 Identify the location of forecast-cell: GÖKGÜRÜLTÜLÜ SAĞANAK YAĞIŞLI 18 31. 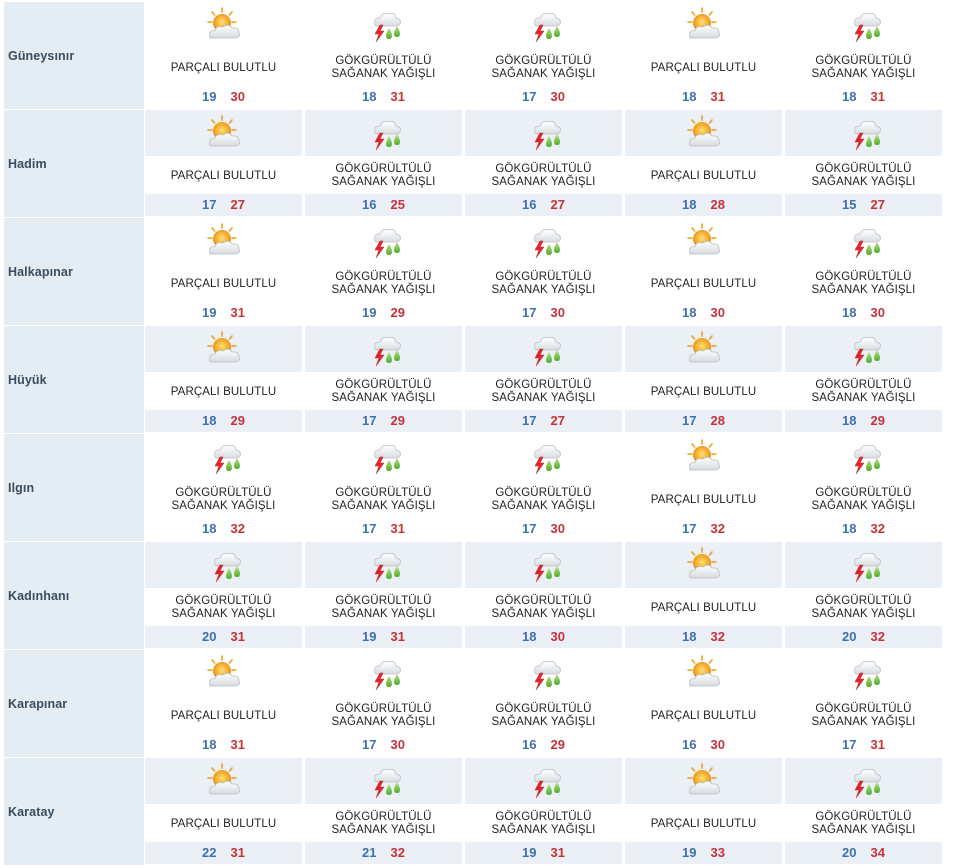
(863, 56).